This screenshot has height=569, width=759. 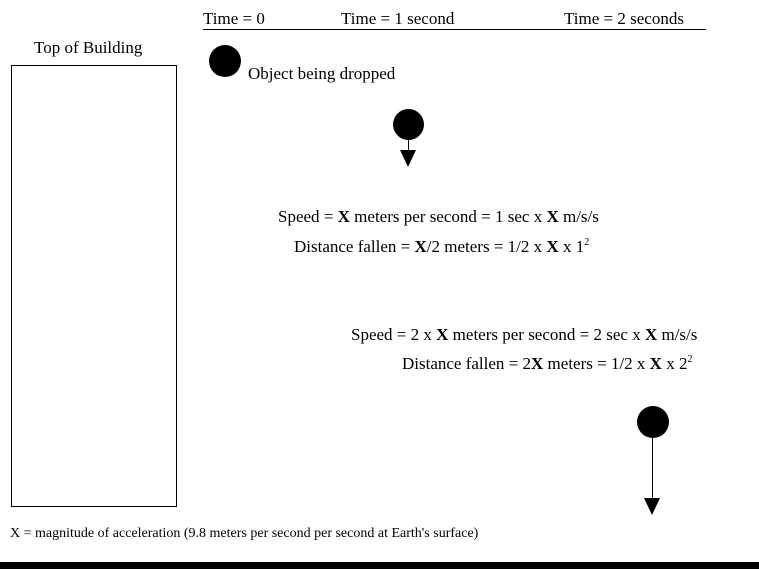 I want to click on time-0-label: Time = 0, so click(x=234, y=18).